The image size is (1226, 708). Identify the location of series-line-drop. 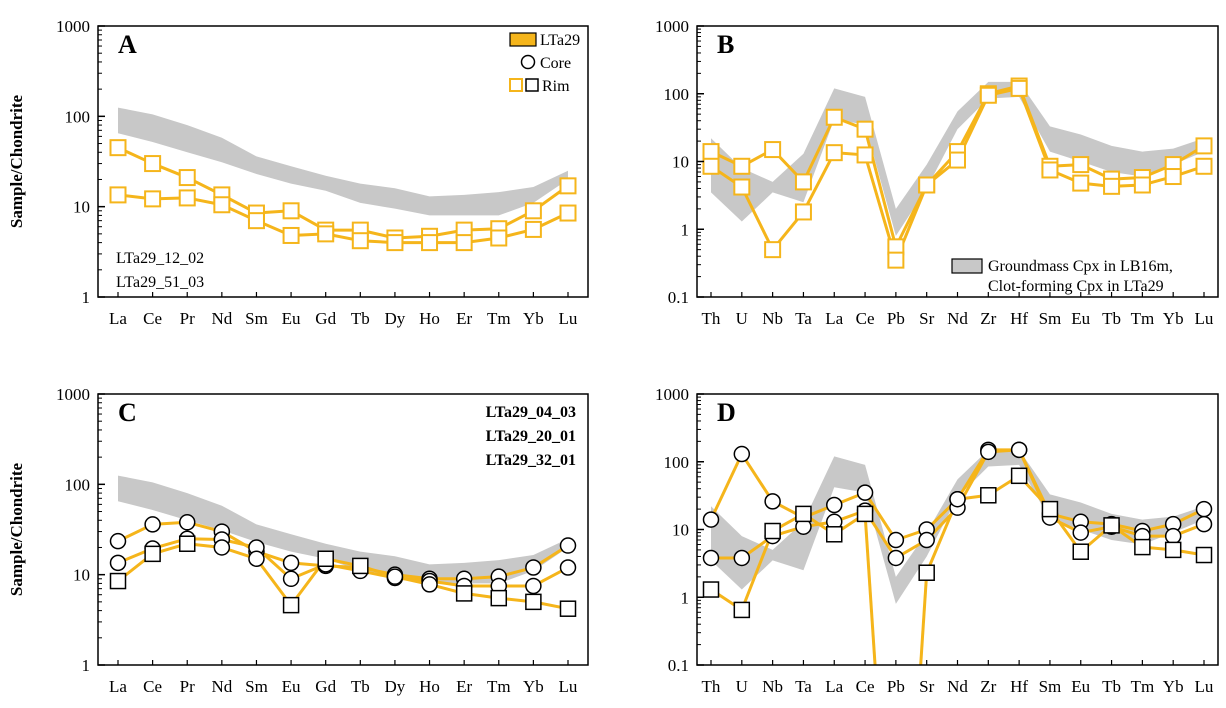
(924, 618).